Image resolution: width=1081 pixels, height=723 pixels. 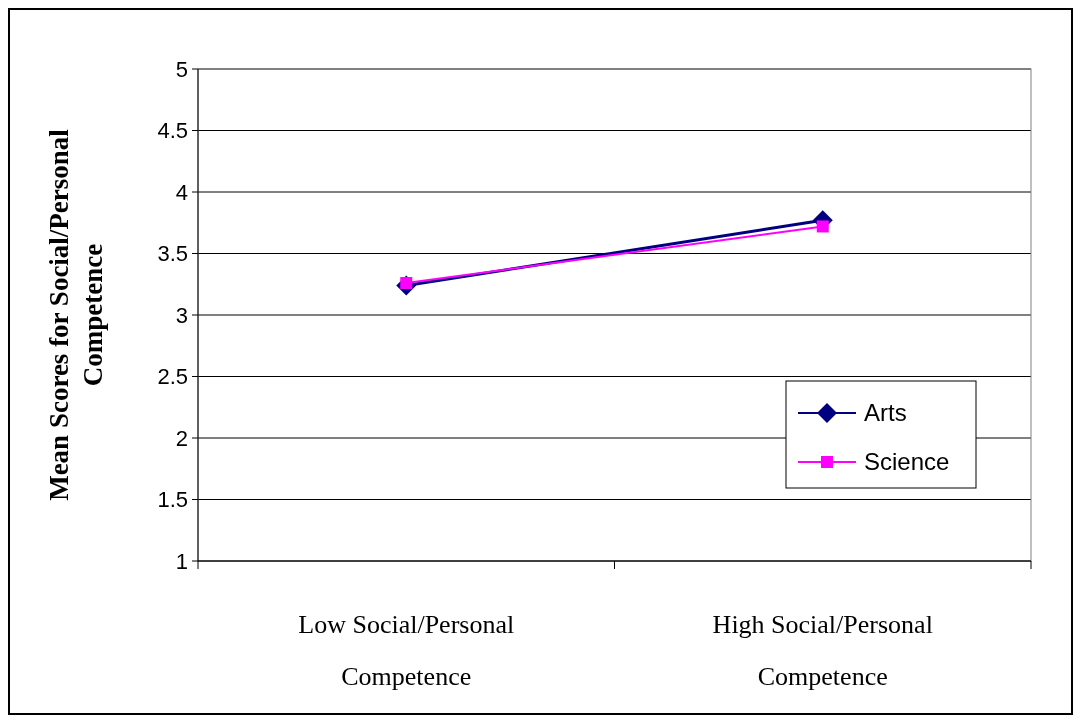 I want to click on y-tick-label: 2, so click(x=181, y=438).